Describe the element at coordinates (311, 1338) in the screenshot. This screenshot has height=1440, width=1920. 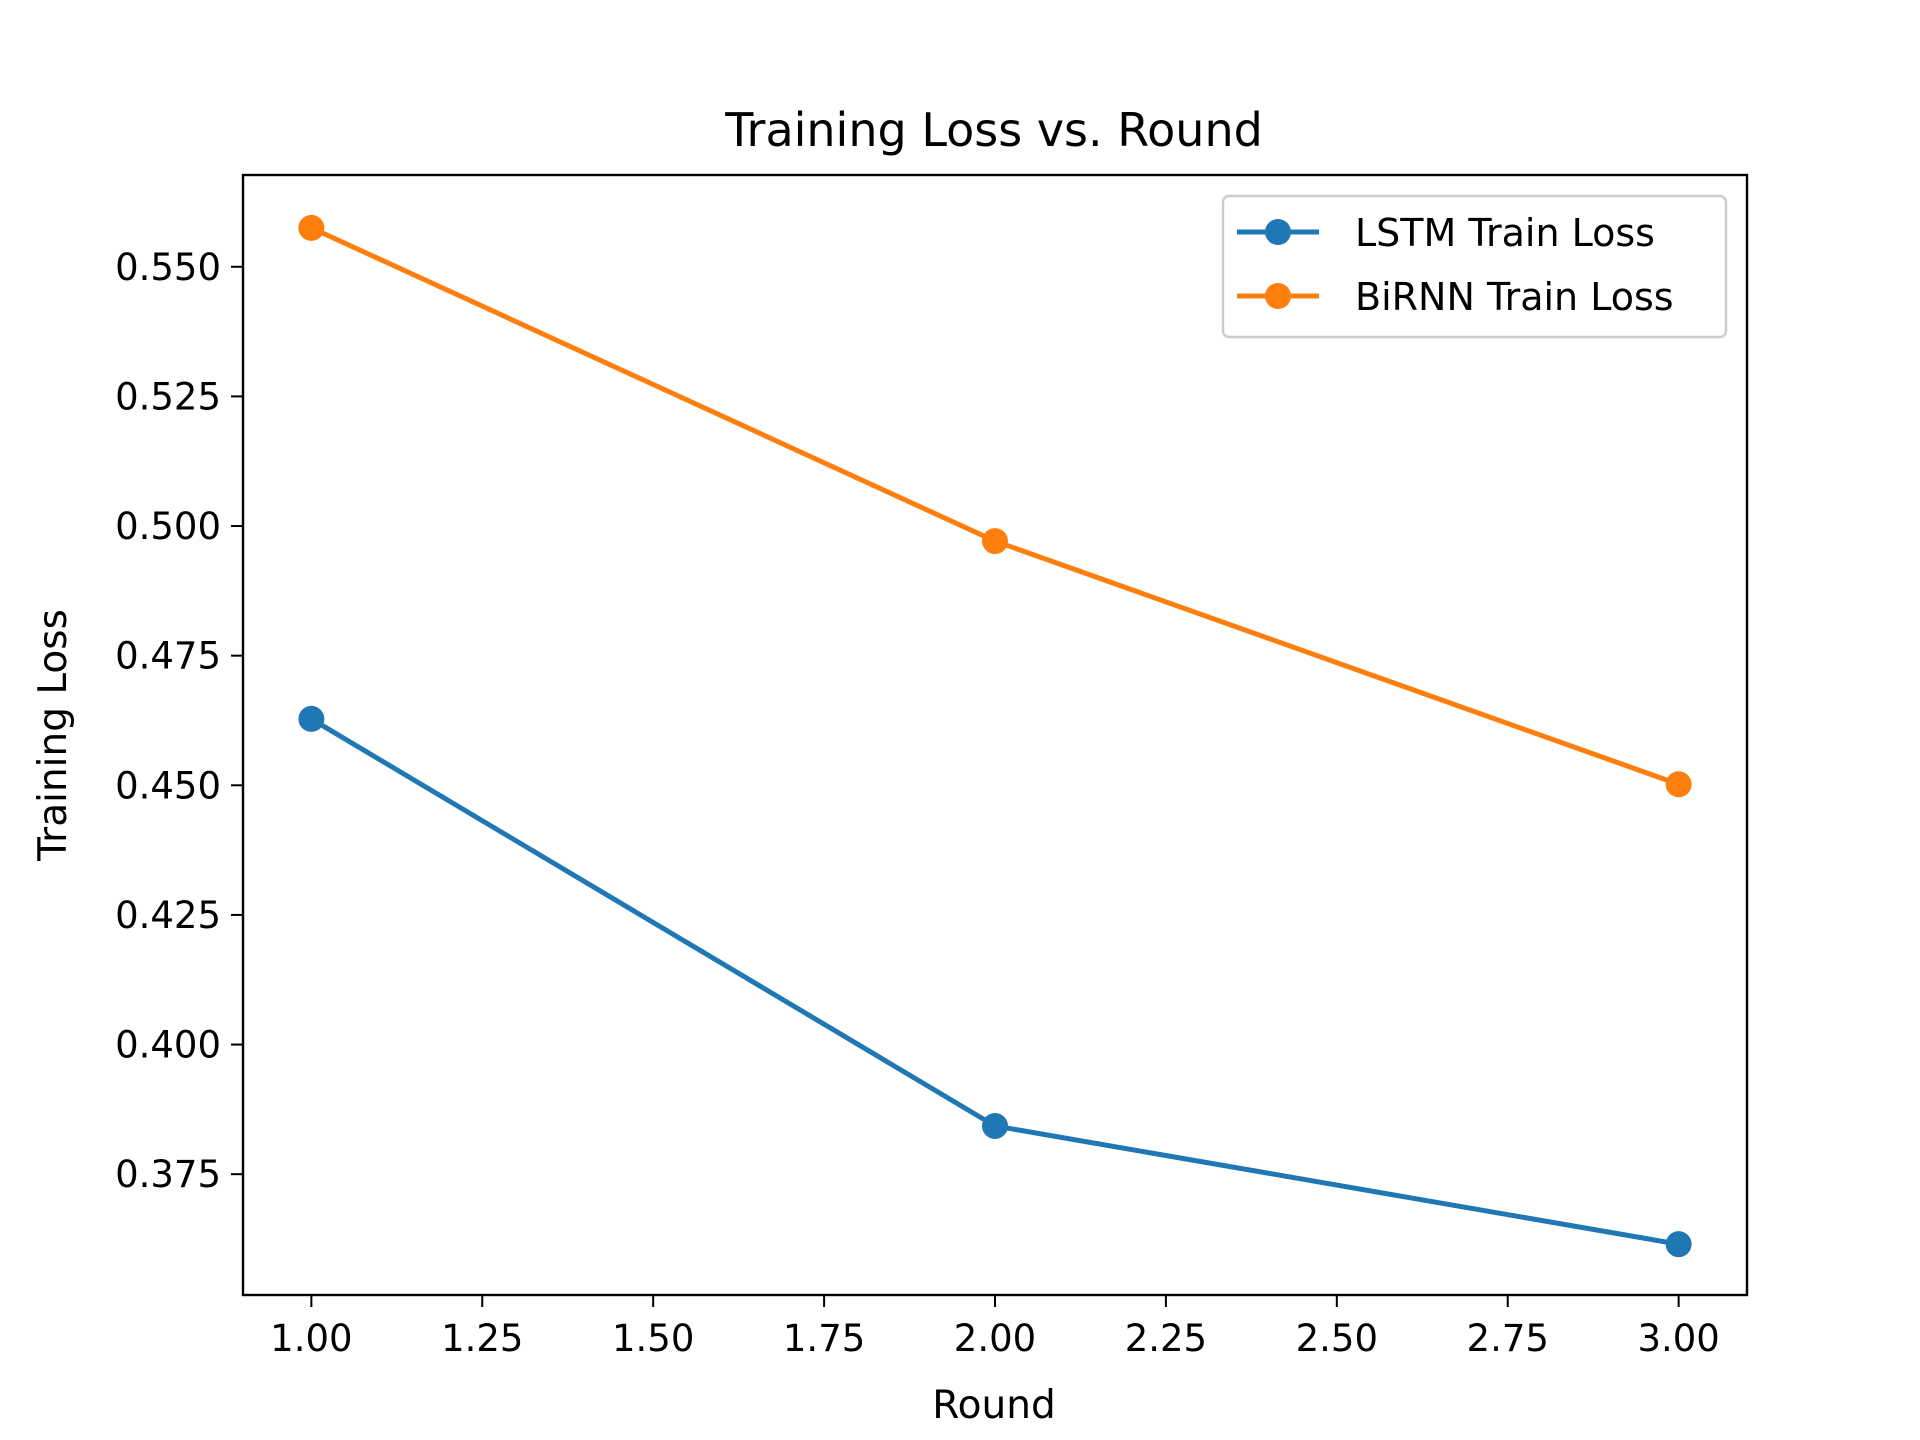
I see `x-tick-label: 1.00` at that location.